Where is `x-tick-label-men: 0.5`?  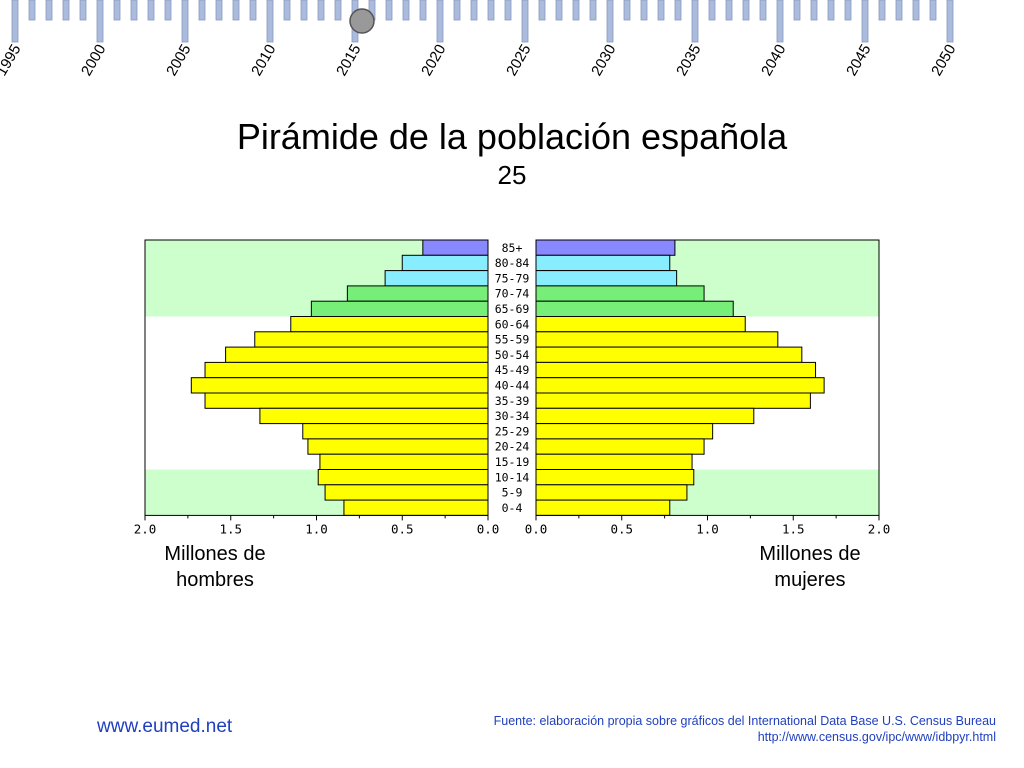 x-tick-label-men: 0.5 is located at coordinates (402, 528).